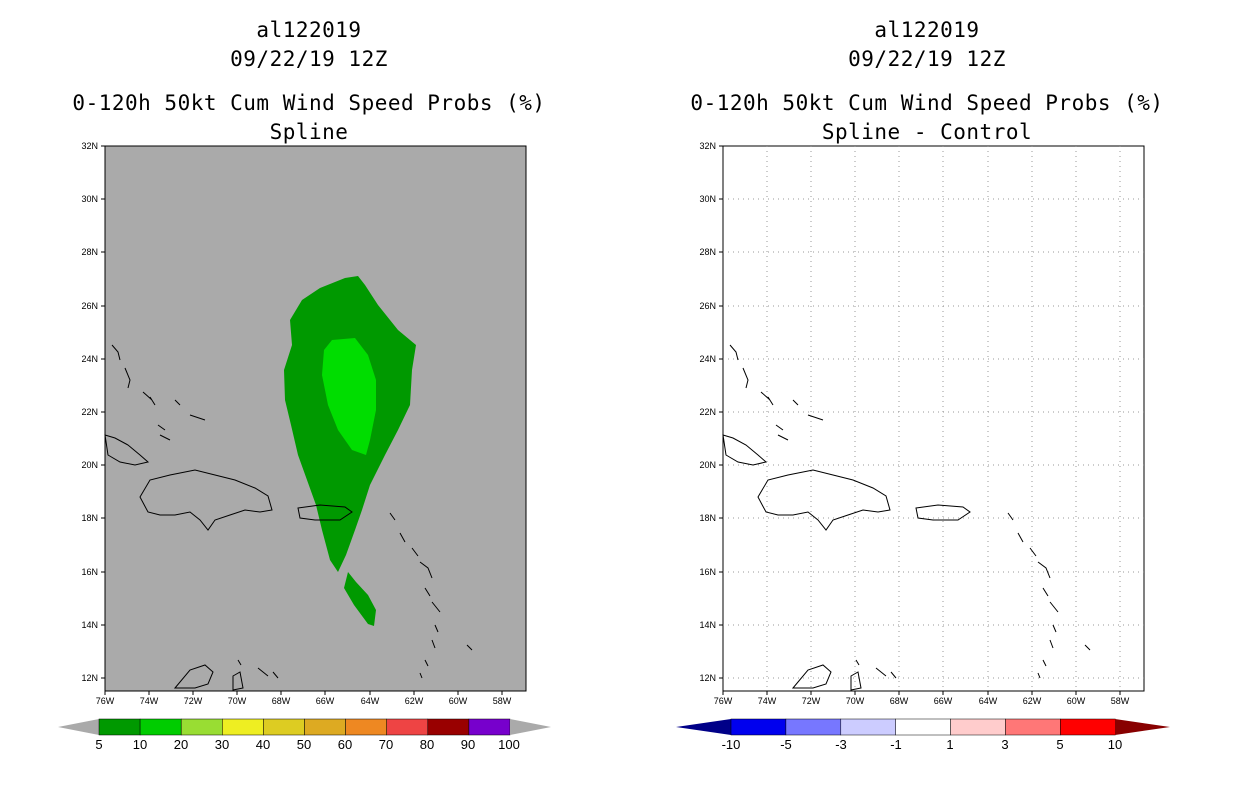 This screenshot has width=1236, height=800. I want to click on right-lon-label: 62W, so click(1032, 701).